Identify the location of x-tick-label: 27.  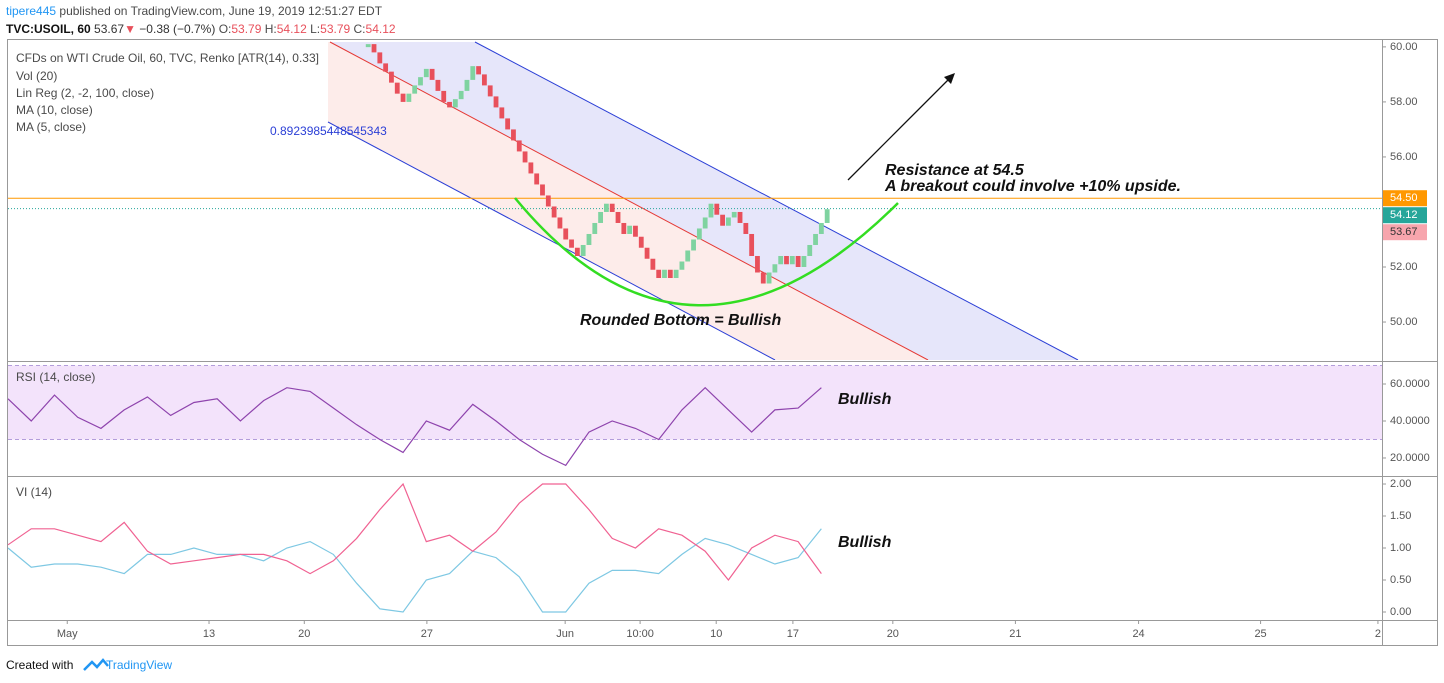
(427, 634).